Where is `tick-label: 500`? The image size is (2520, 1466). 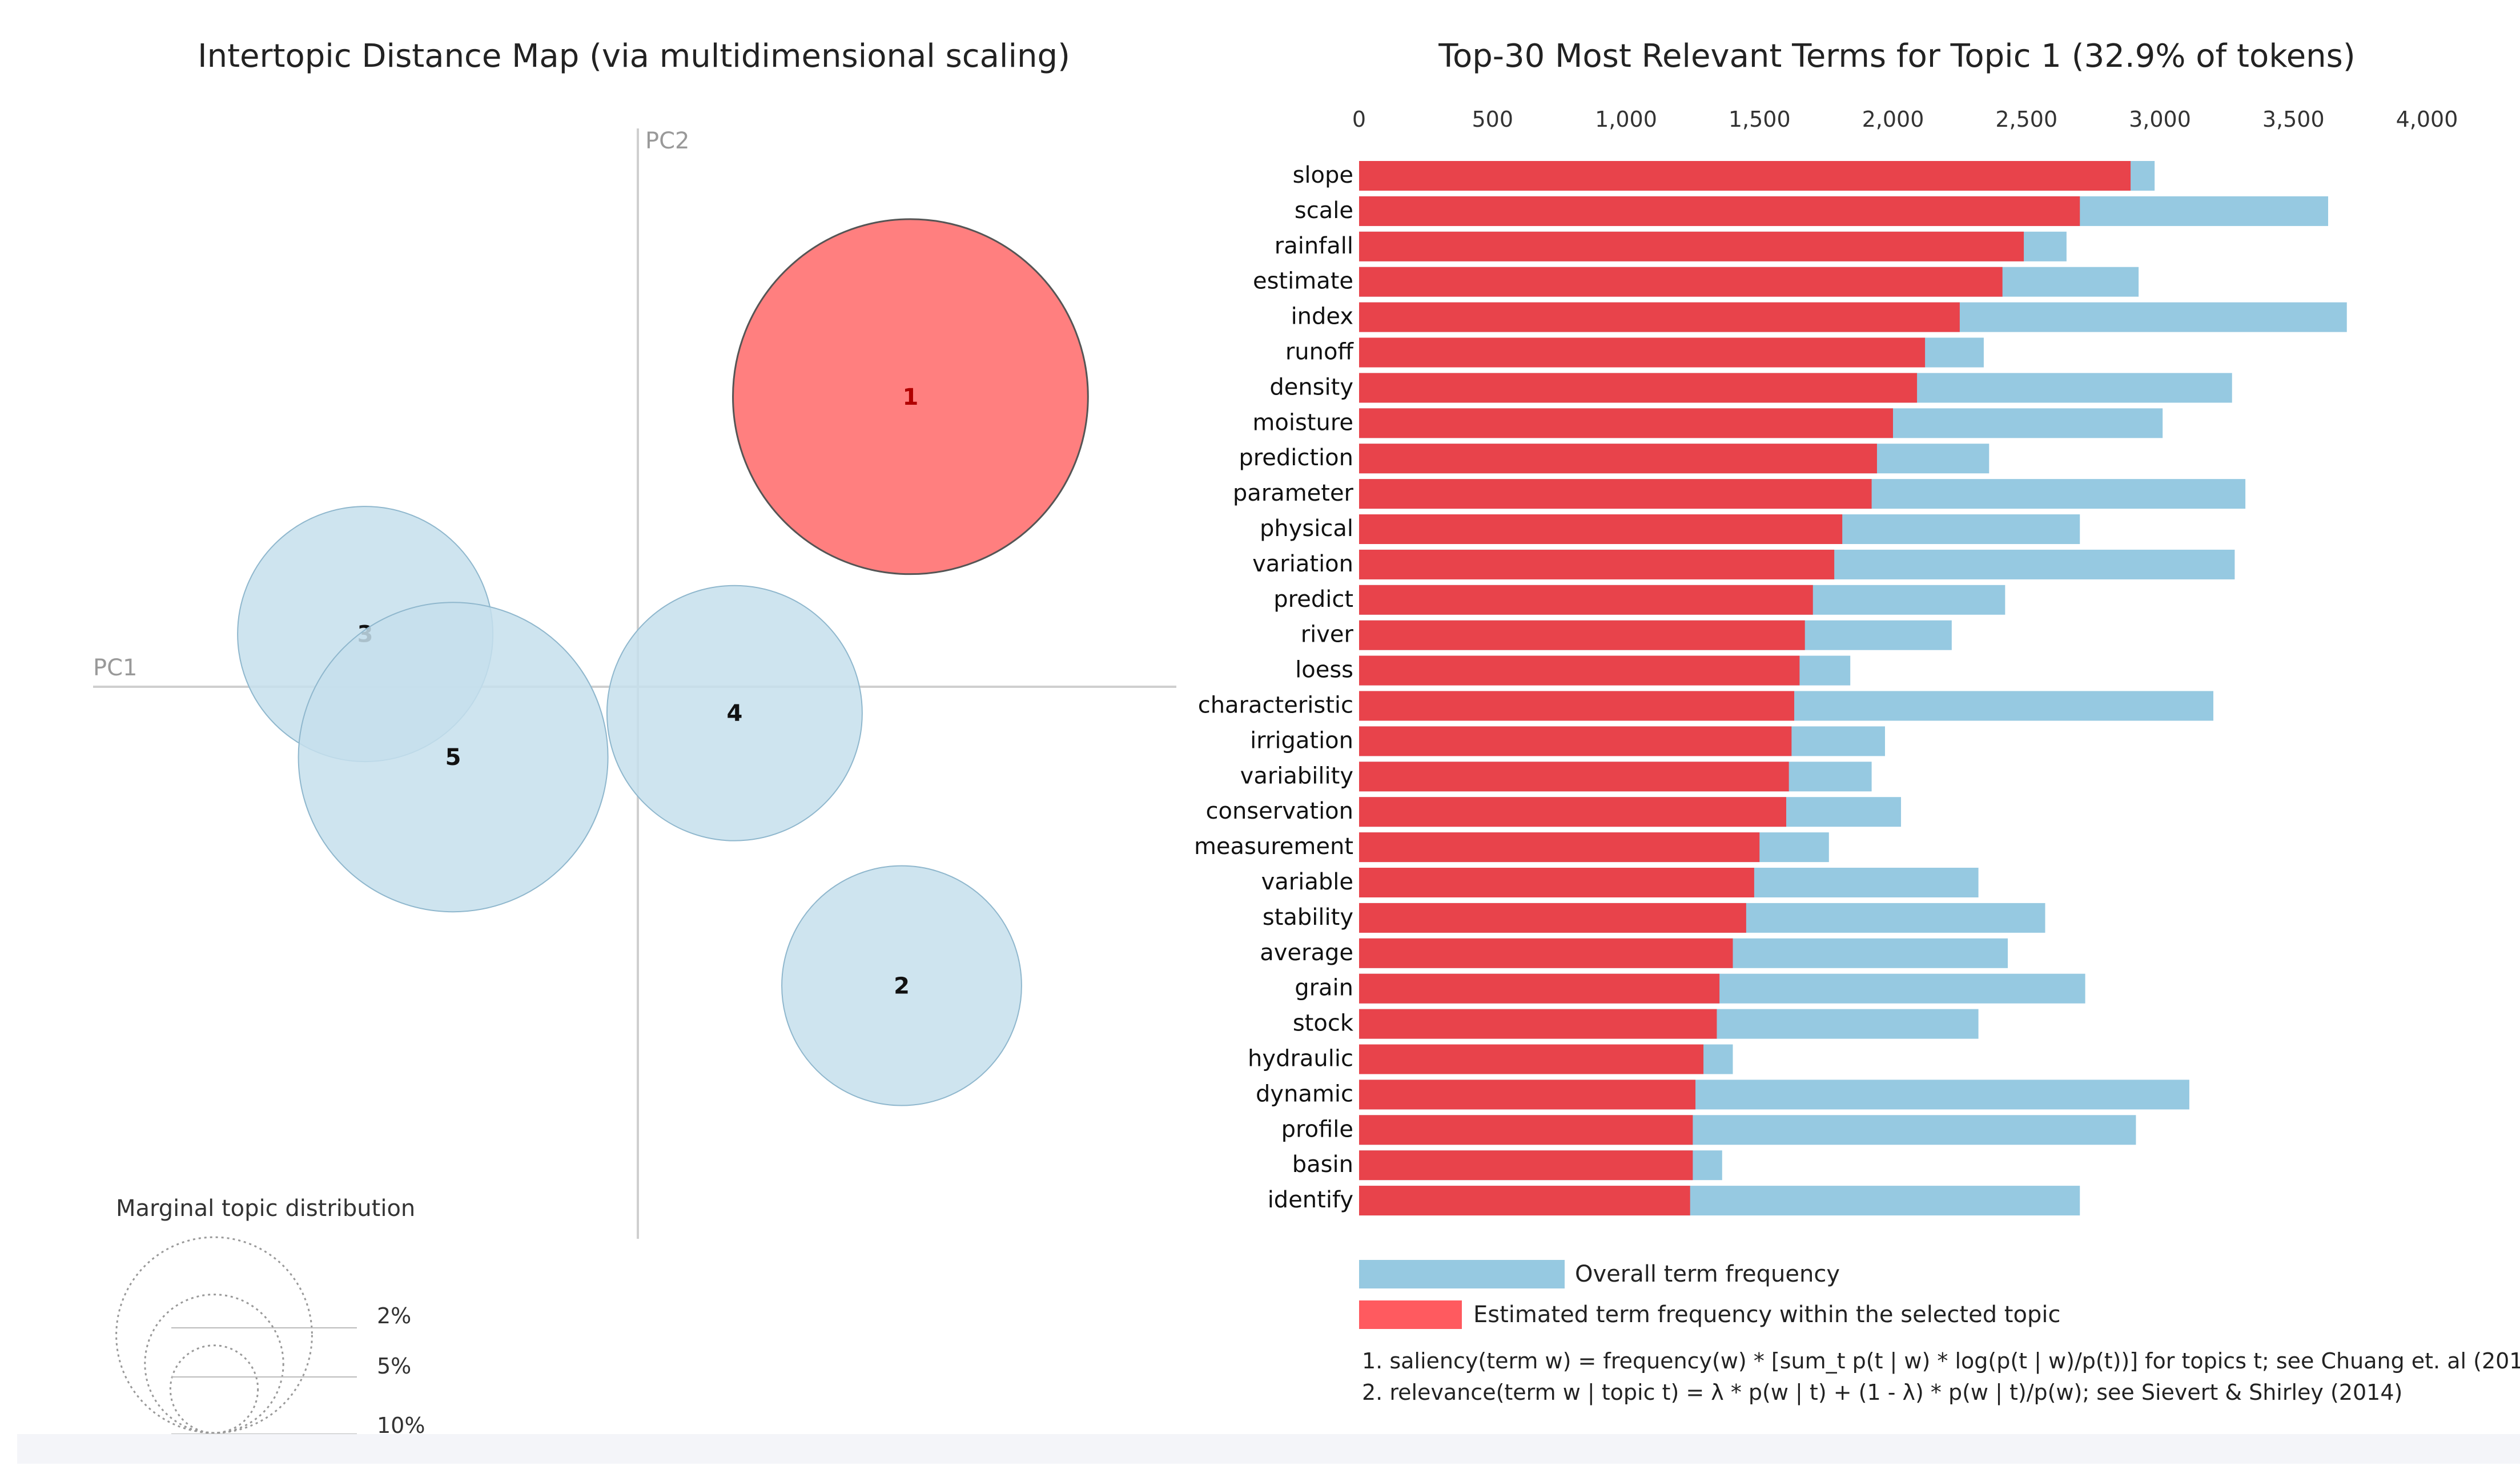 tick-label: 500 is located at coordinates (1492, 120).